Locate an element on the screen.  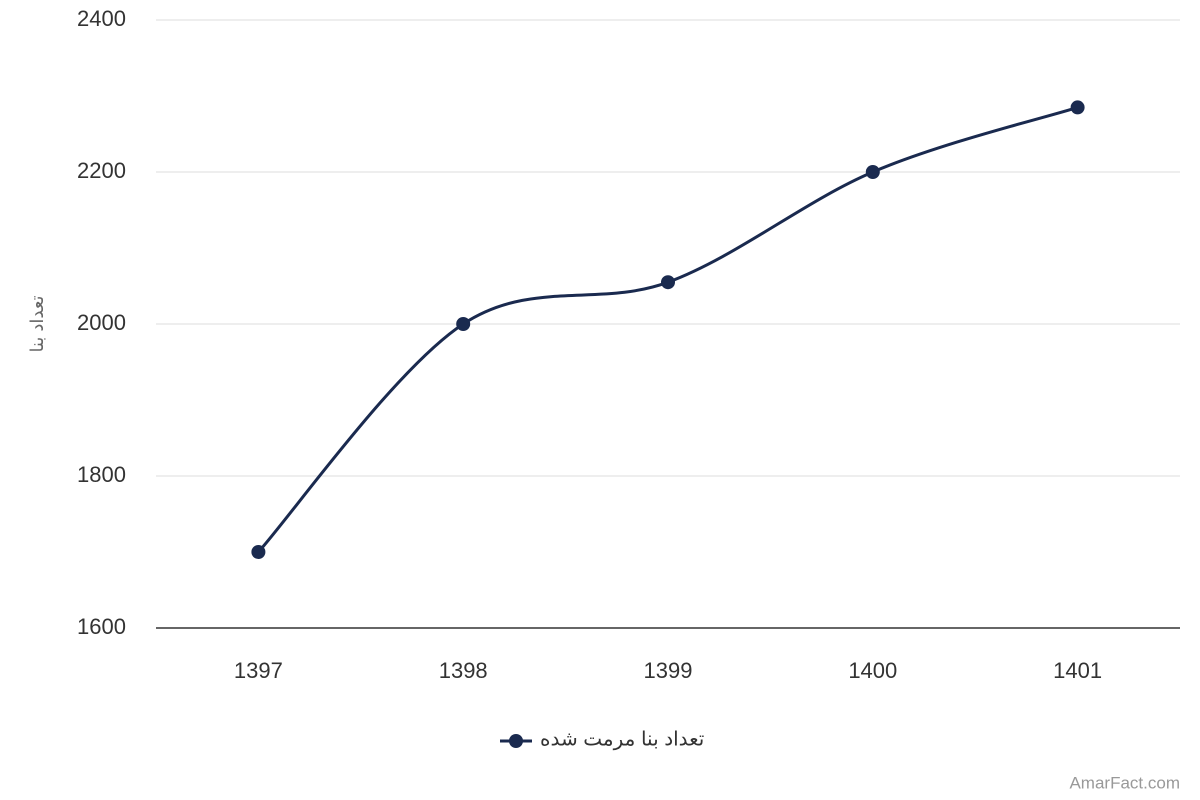
y-tick-label: 1600 is located at coordinates (101, 626).